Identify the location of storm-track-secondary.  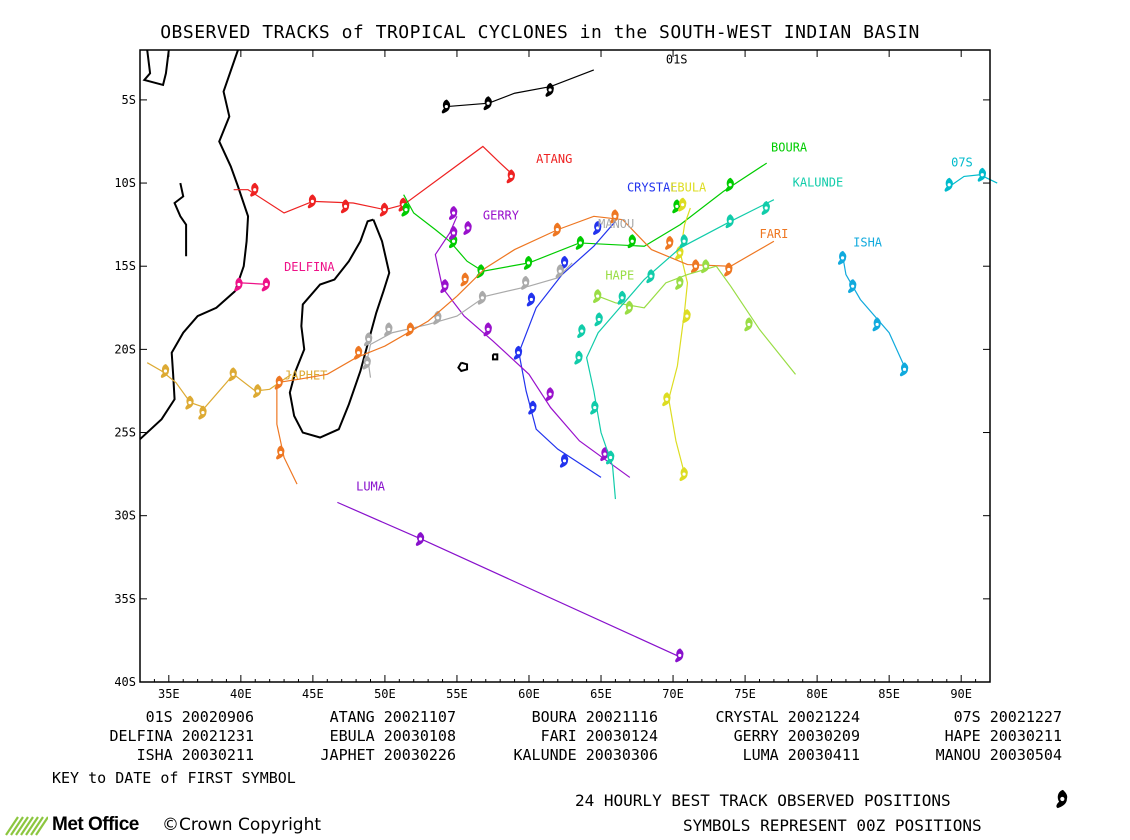
(366, 390).